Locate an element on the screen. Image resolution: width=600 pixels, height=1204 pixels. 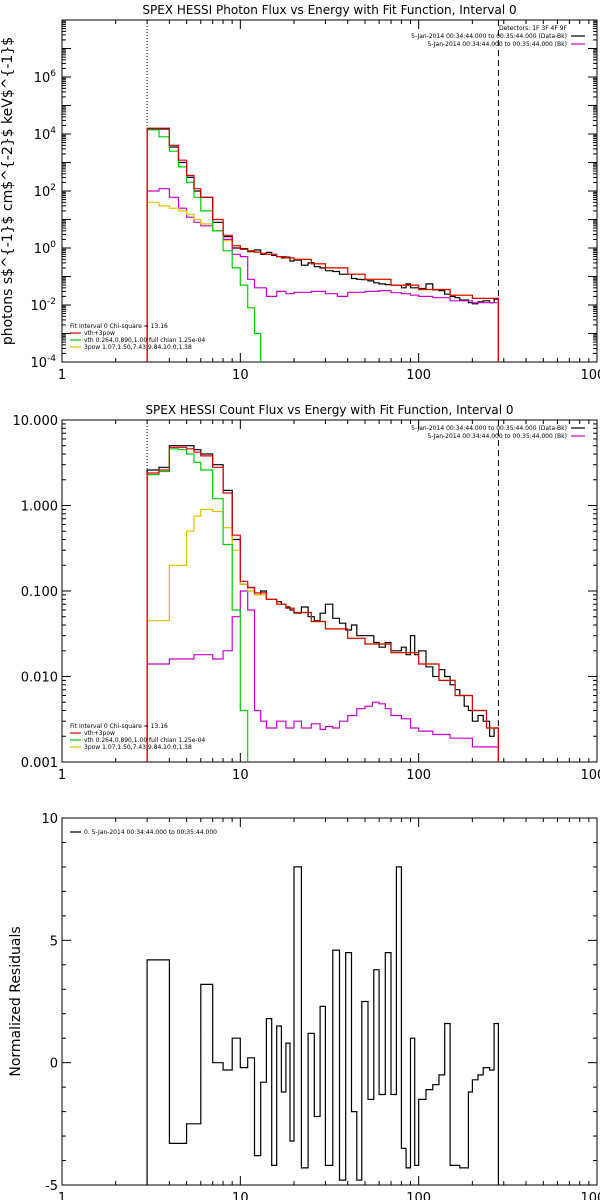
y-tick-label: 10 is located at coordinates (49, 819).